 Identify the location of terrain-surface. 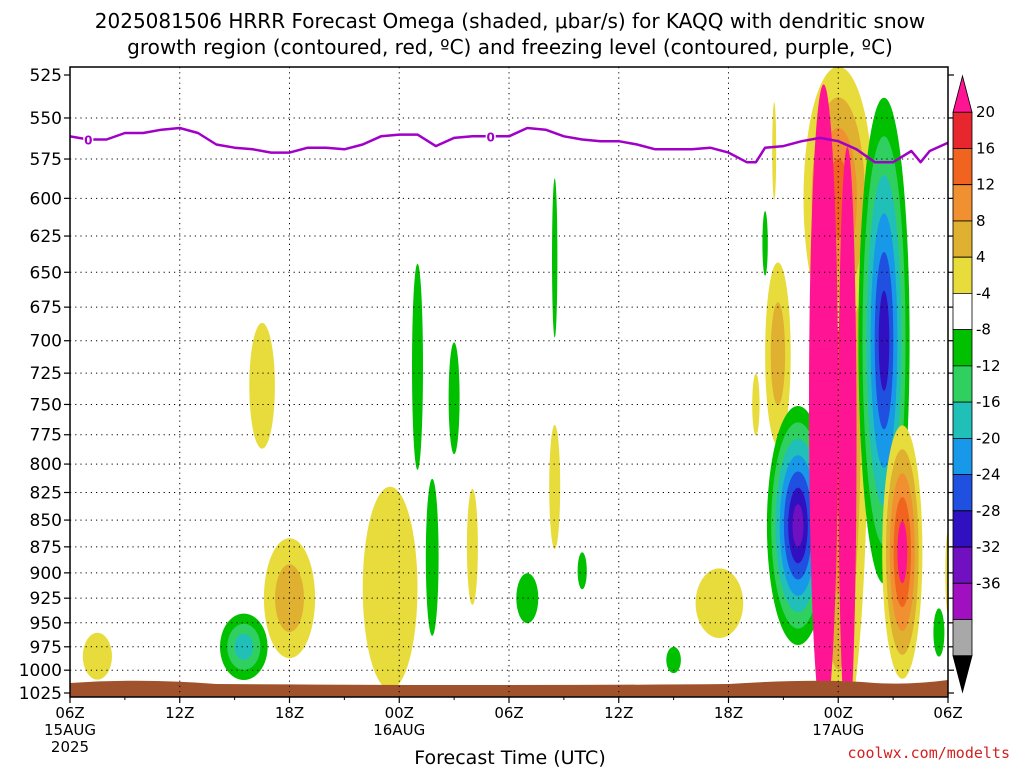
(509, 688).